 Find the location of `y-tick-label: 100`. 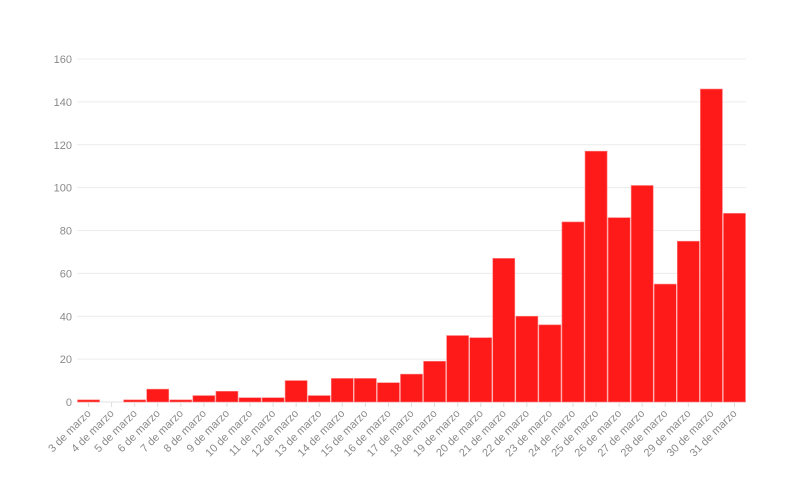

y-tick-label: 100 is located at coordinates (63, 189).